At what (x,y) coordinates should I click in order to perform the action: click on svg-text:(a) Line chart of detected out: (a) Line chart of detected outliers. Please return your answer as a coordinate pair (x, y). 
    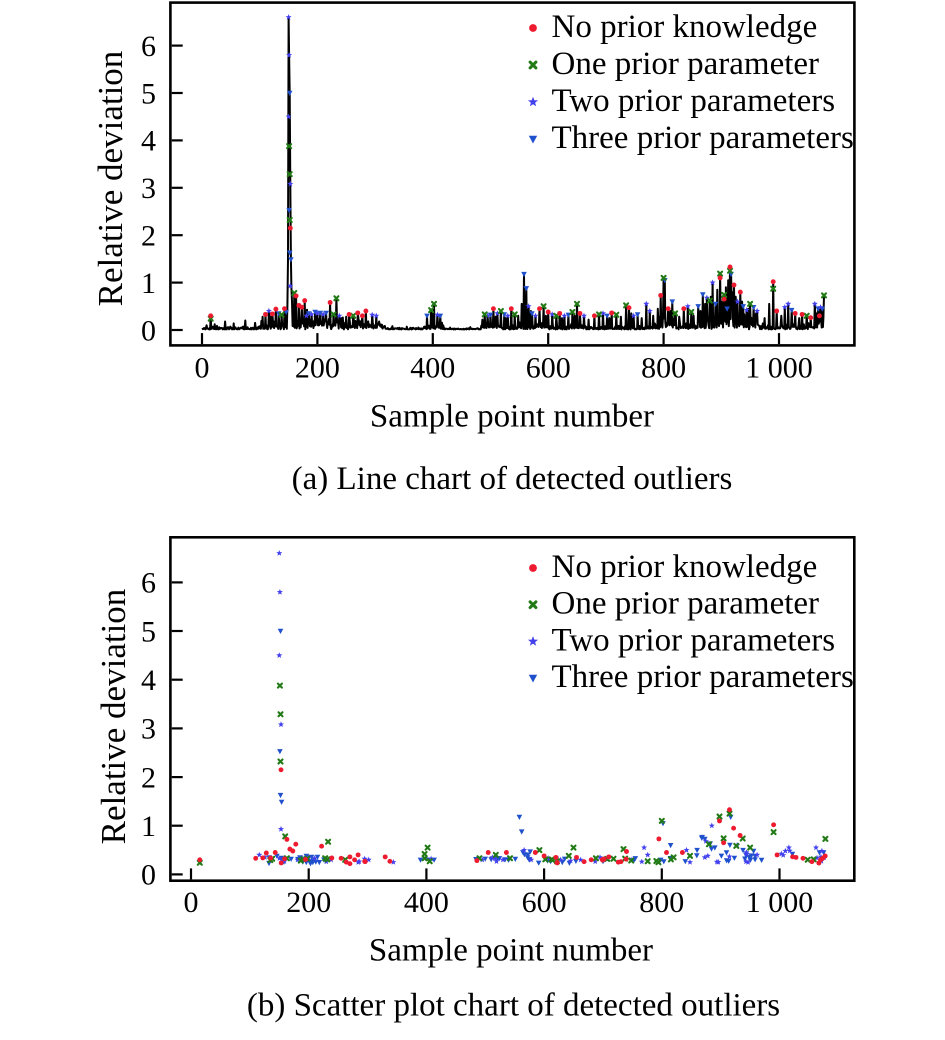
    Looking at the image, I should click on (512, 479).